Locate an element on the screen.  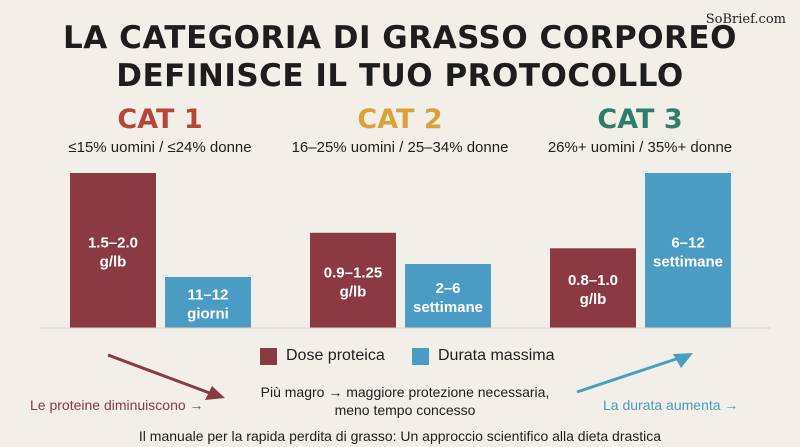
cat3-heading: CAT 3 is located at coordinates (640, 119).